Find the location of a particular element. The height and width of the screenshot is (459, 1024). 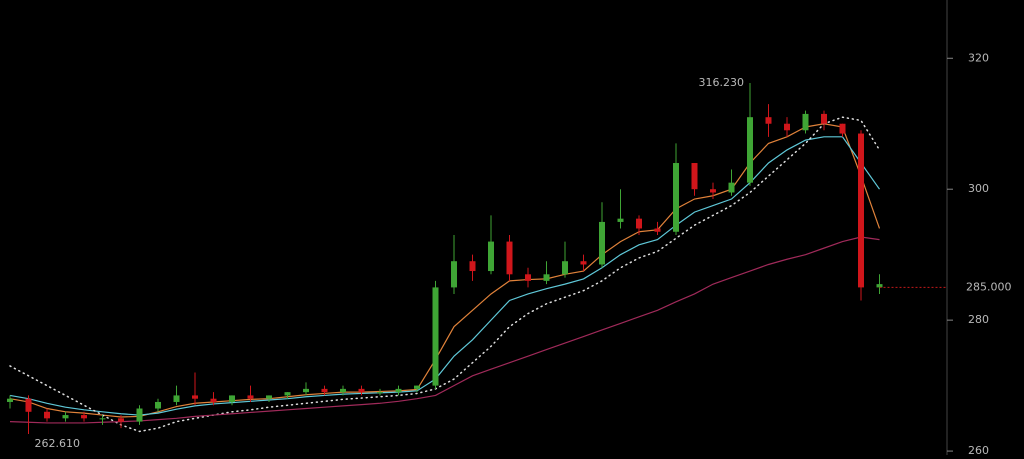

low-annotation: 262.610 is located at coordinates (58, 443).